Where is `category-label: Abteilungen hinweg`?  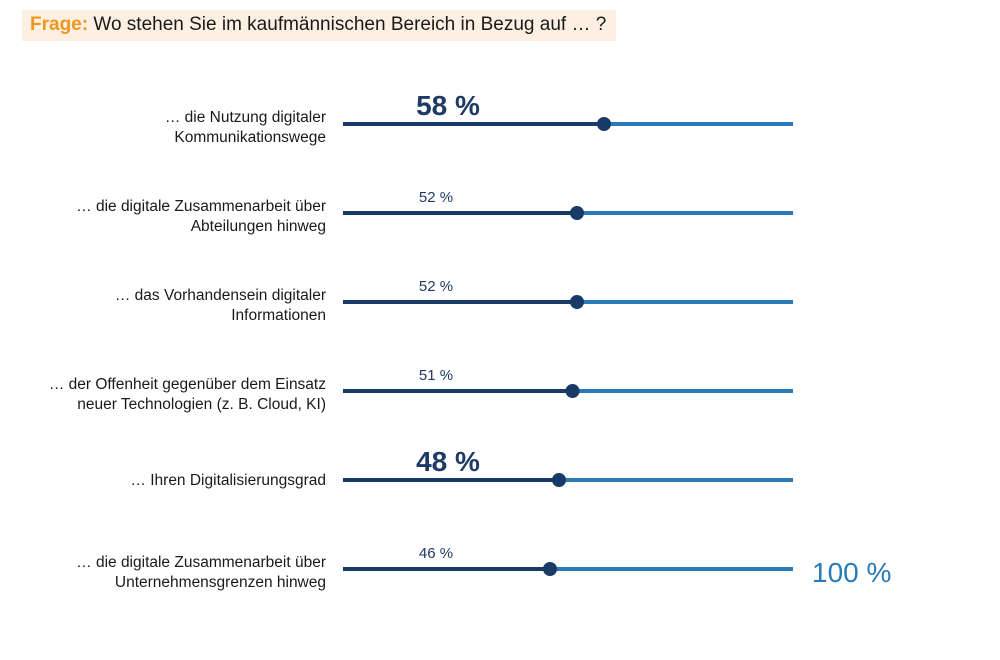
category-label: Abteilungen hinweg is located at coordinates (258, 226).